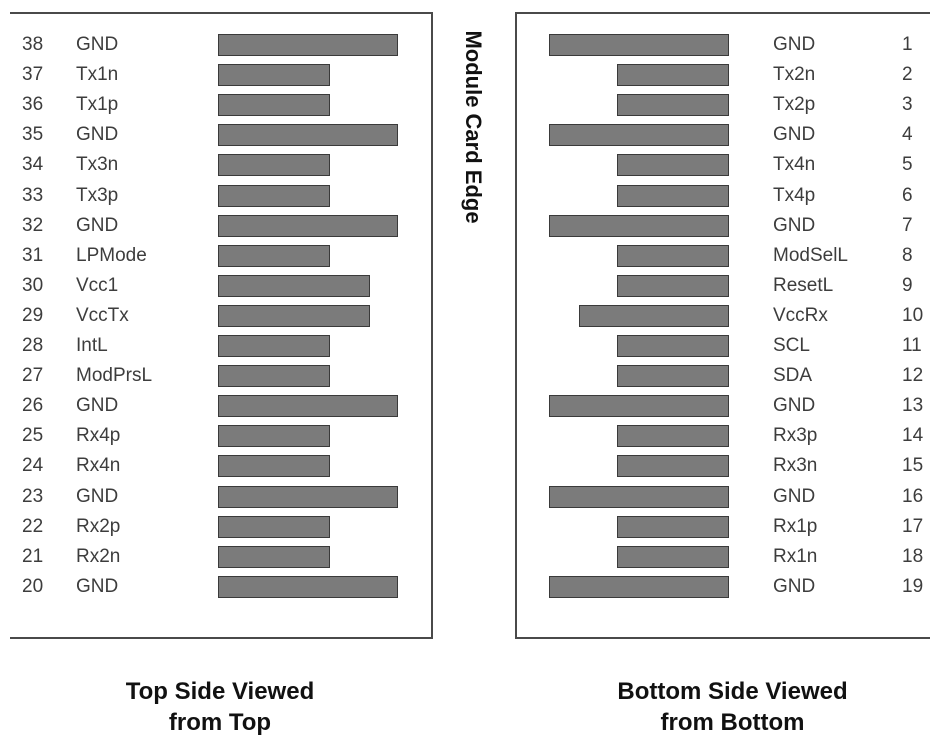 The image size is (930, 743). Describe the element at coordinates (907, 225) in the screenshot. I see `pin-number: 7` at that location.